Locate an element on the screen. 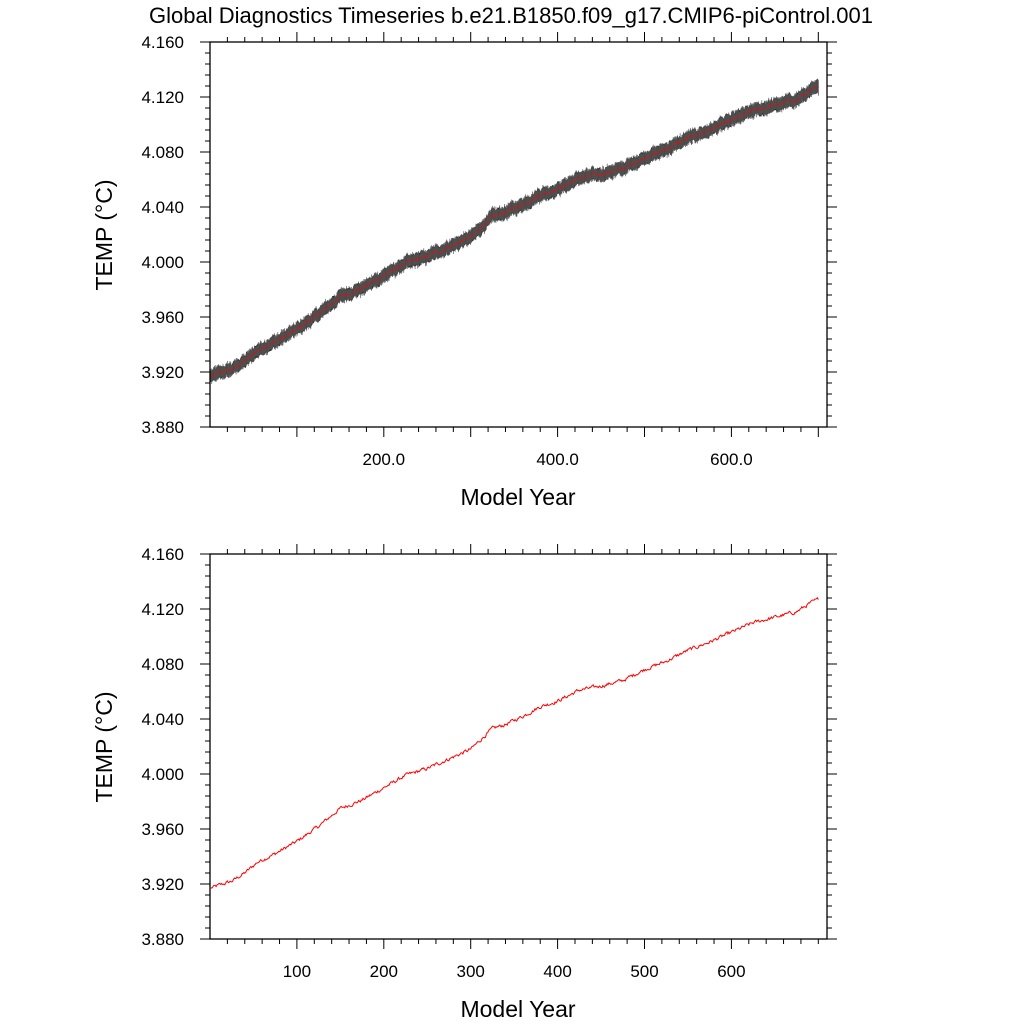 The height and width of the screenshot is (1024, 1024). x-tick-label: 200 is located at coordinates (384, 971).